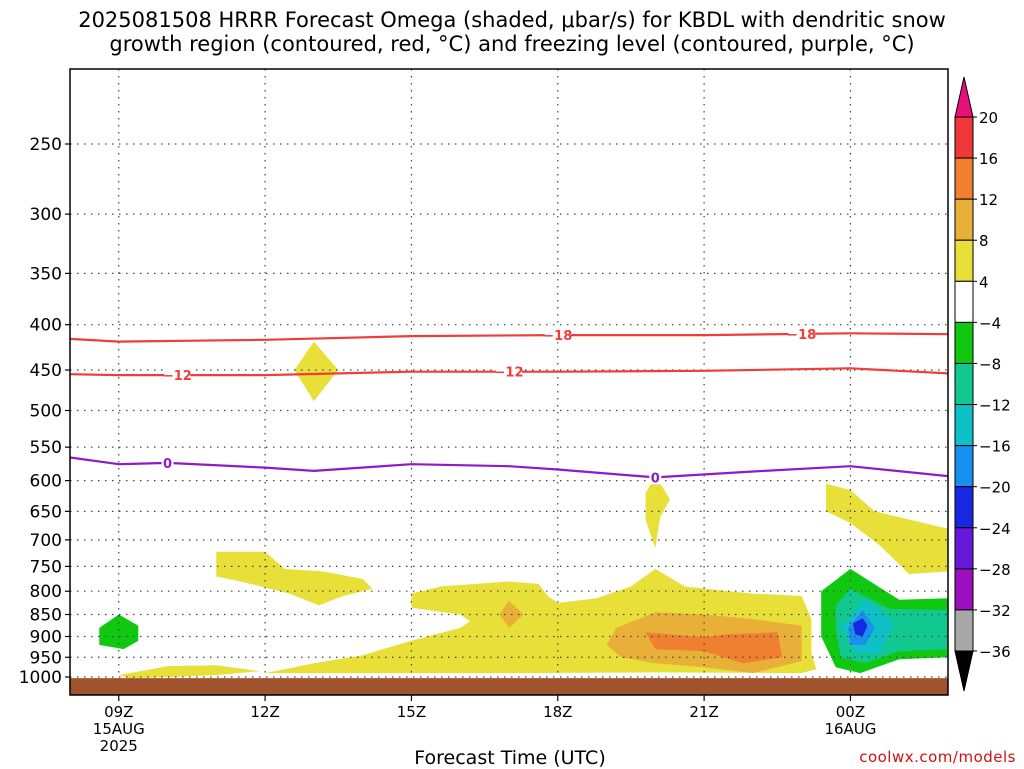 Image resolution: width=1024 pixels, height=769 pixels. What do you see at coordinates (995, 570) in the screenshot?
I see `colorbar-label-11: −28` at bounding box center [995, 570].